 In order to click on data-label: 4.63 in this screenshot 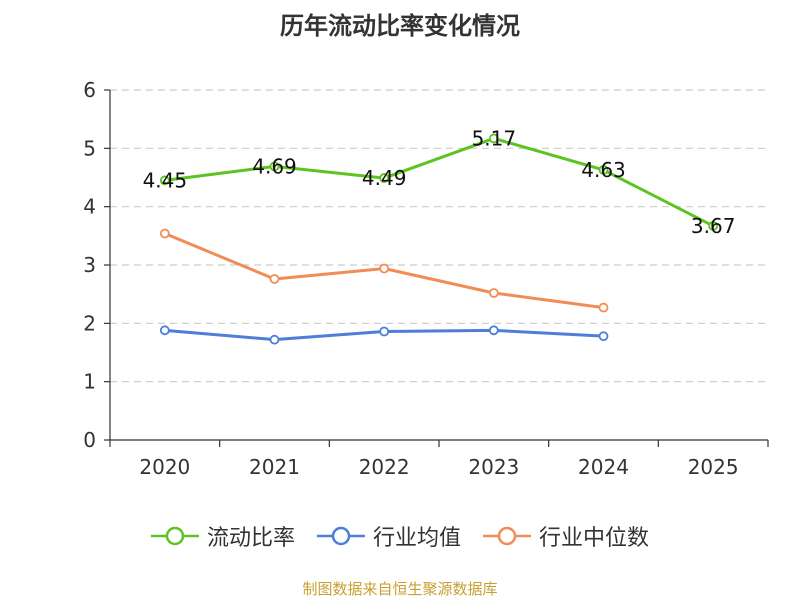, I will do `click(603, 170)`.